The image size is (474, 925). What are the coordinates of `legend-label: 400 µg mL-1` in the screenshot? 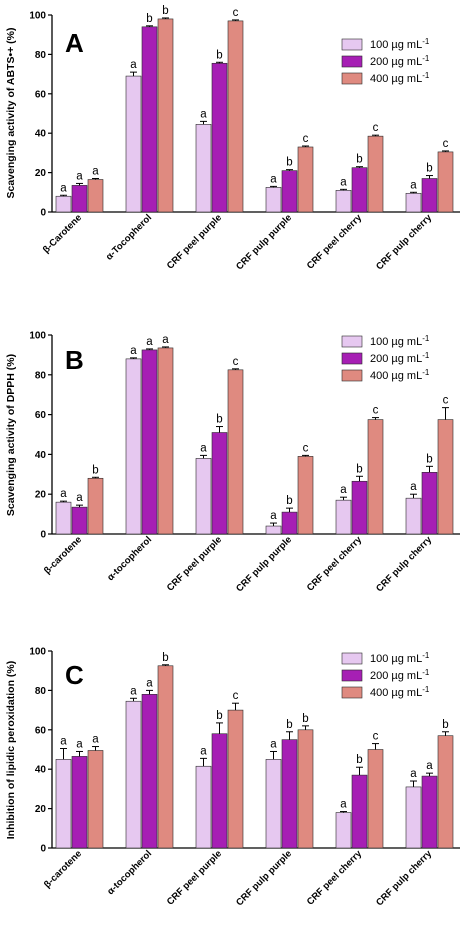 It's located at (400, 692).